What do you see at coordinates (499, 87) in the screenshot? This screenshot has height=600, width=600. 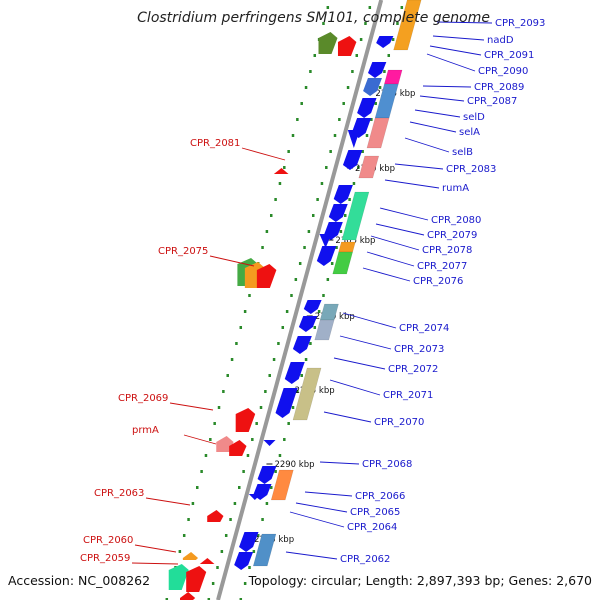 I see `gene-label-forward: CPR_2089` at bounding box center [499, 87].